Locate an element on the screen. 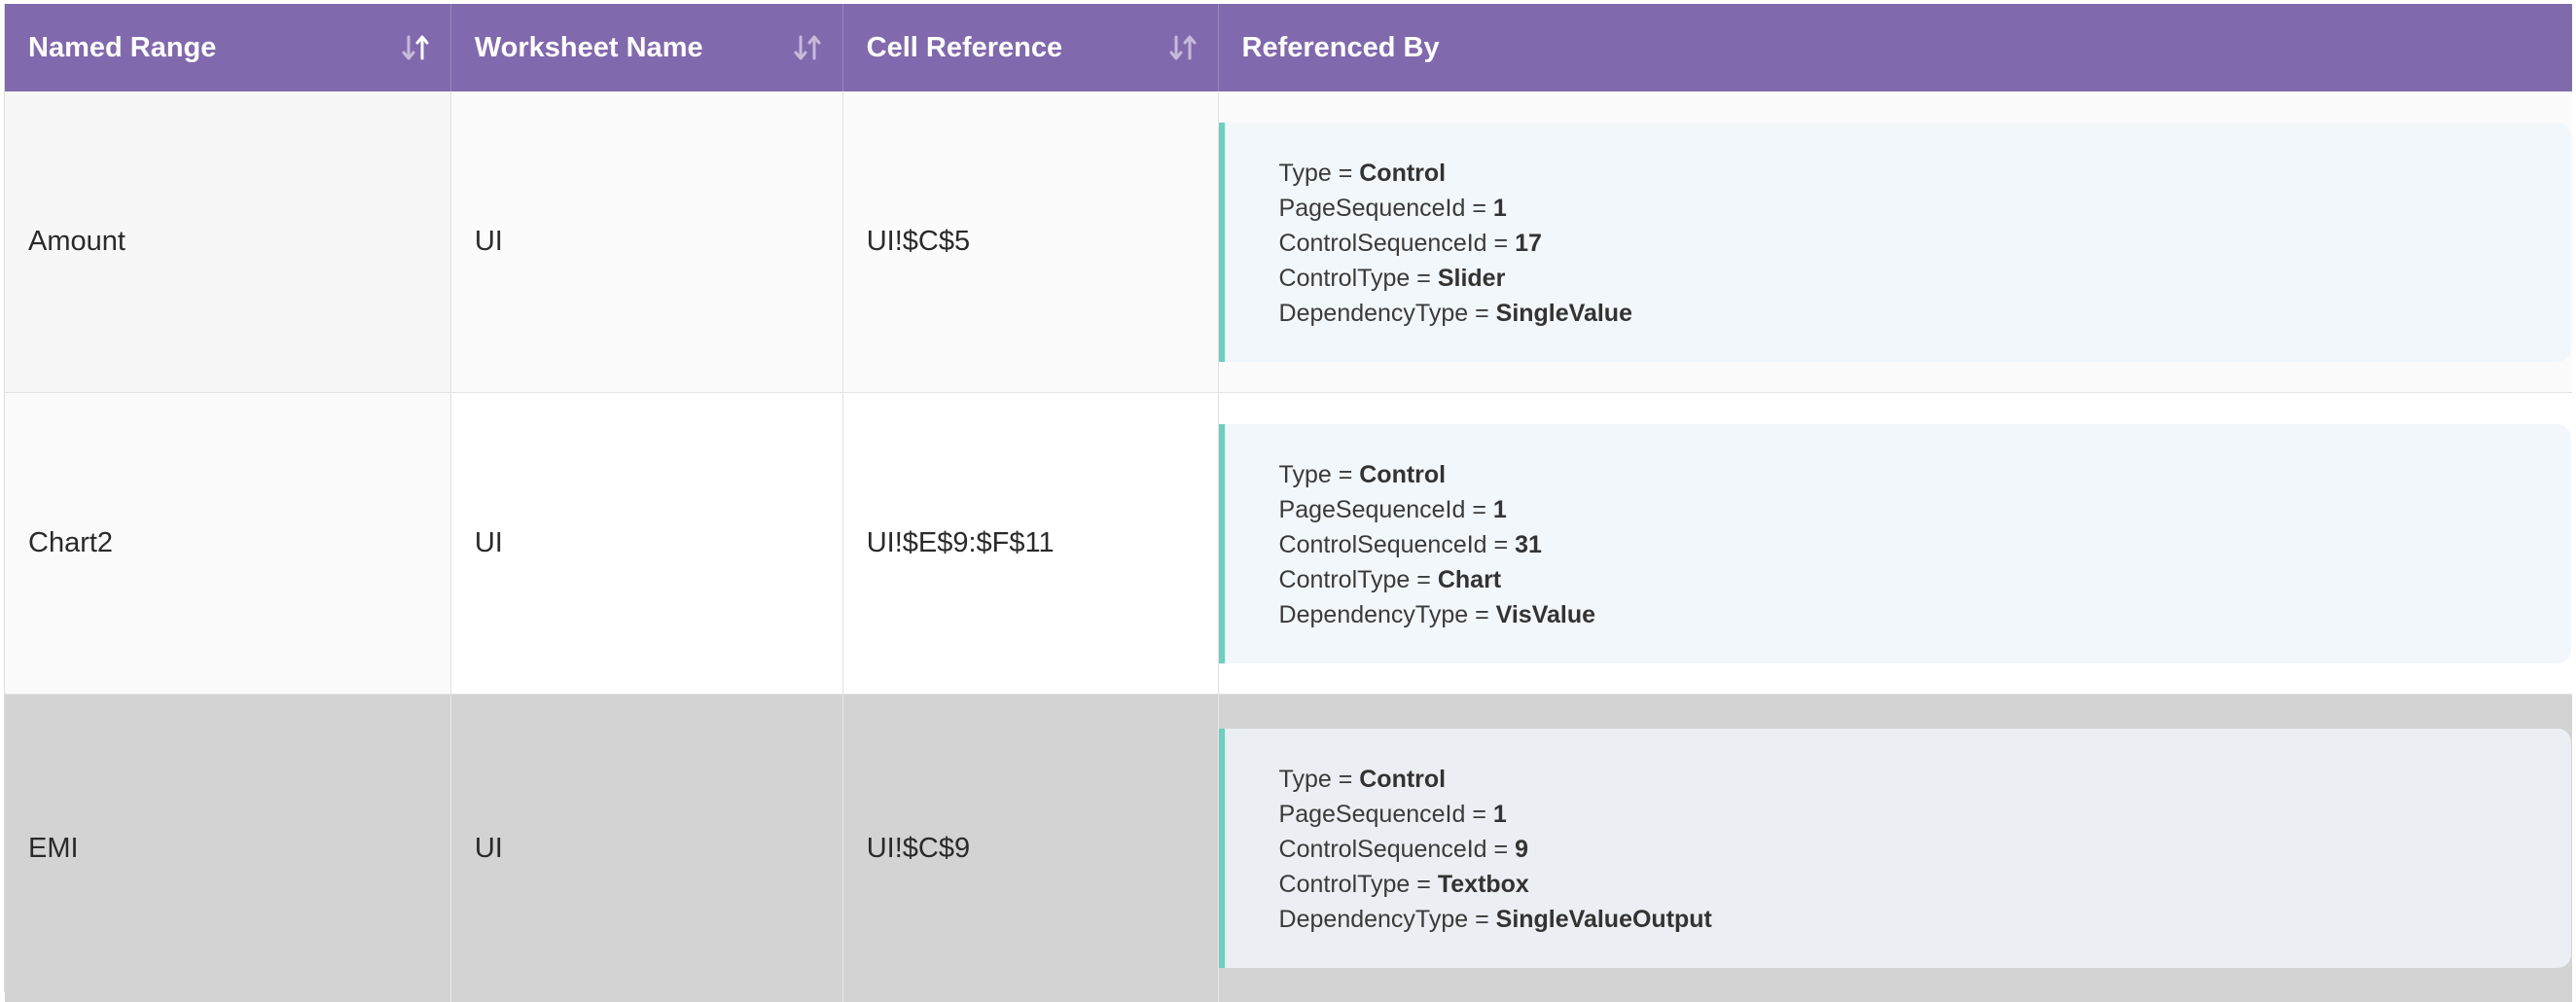 The image size is (2576, 1002). named-range-cell: Chart2 is located at coordinates (228, 543).